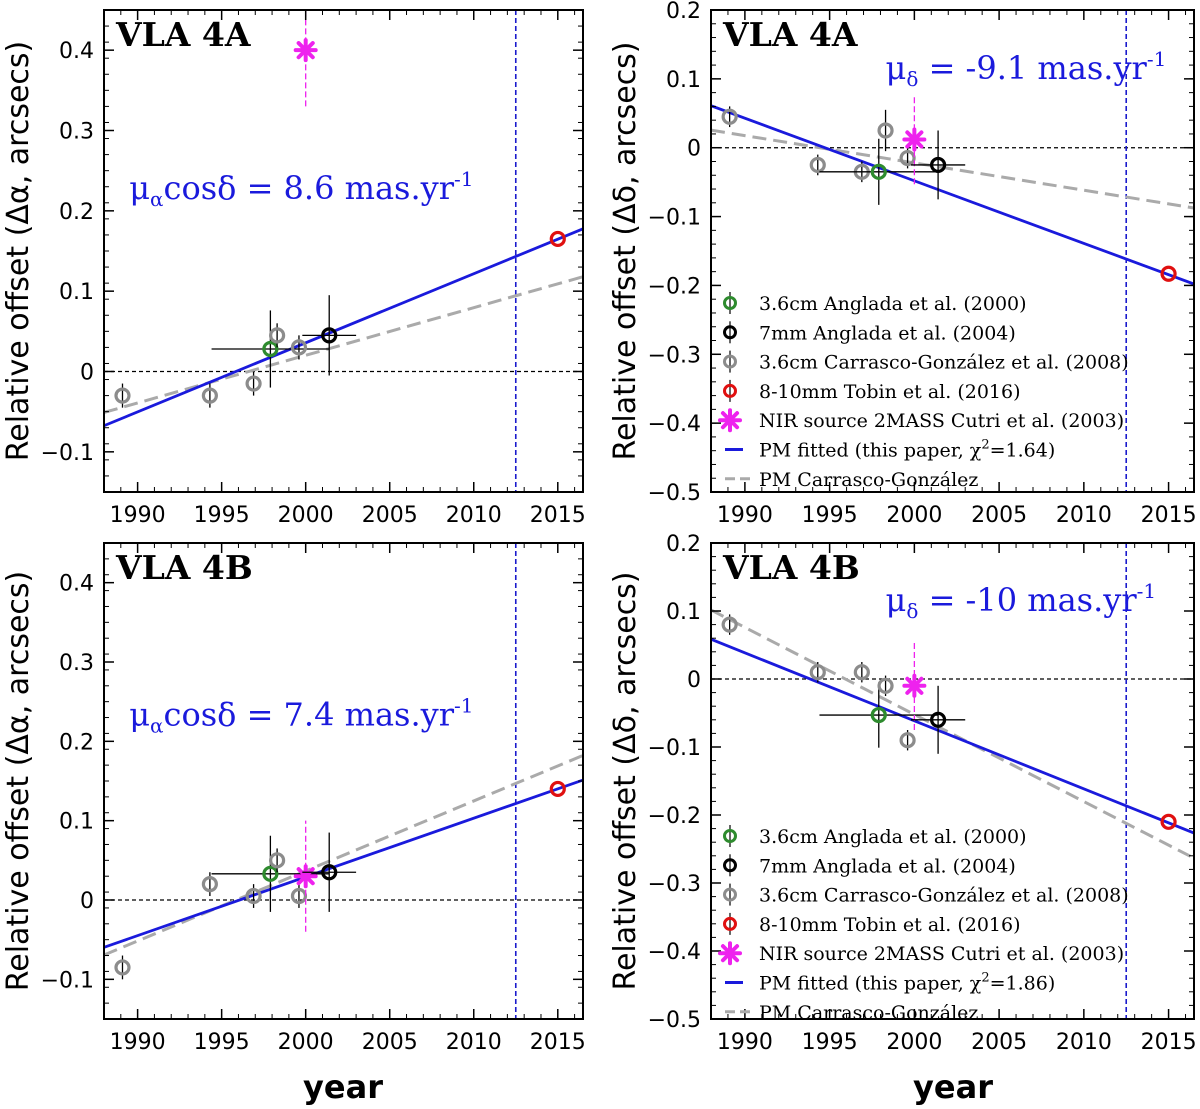 The width and height of the screenshot is (1200, 1109). I want to click on legend-label-anglada2000: 3.6cm Anglada et al. (2000), so click(893, 304).